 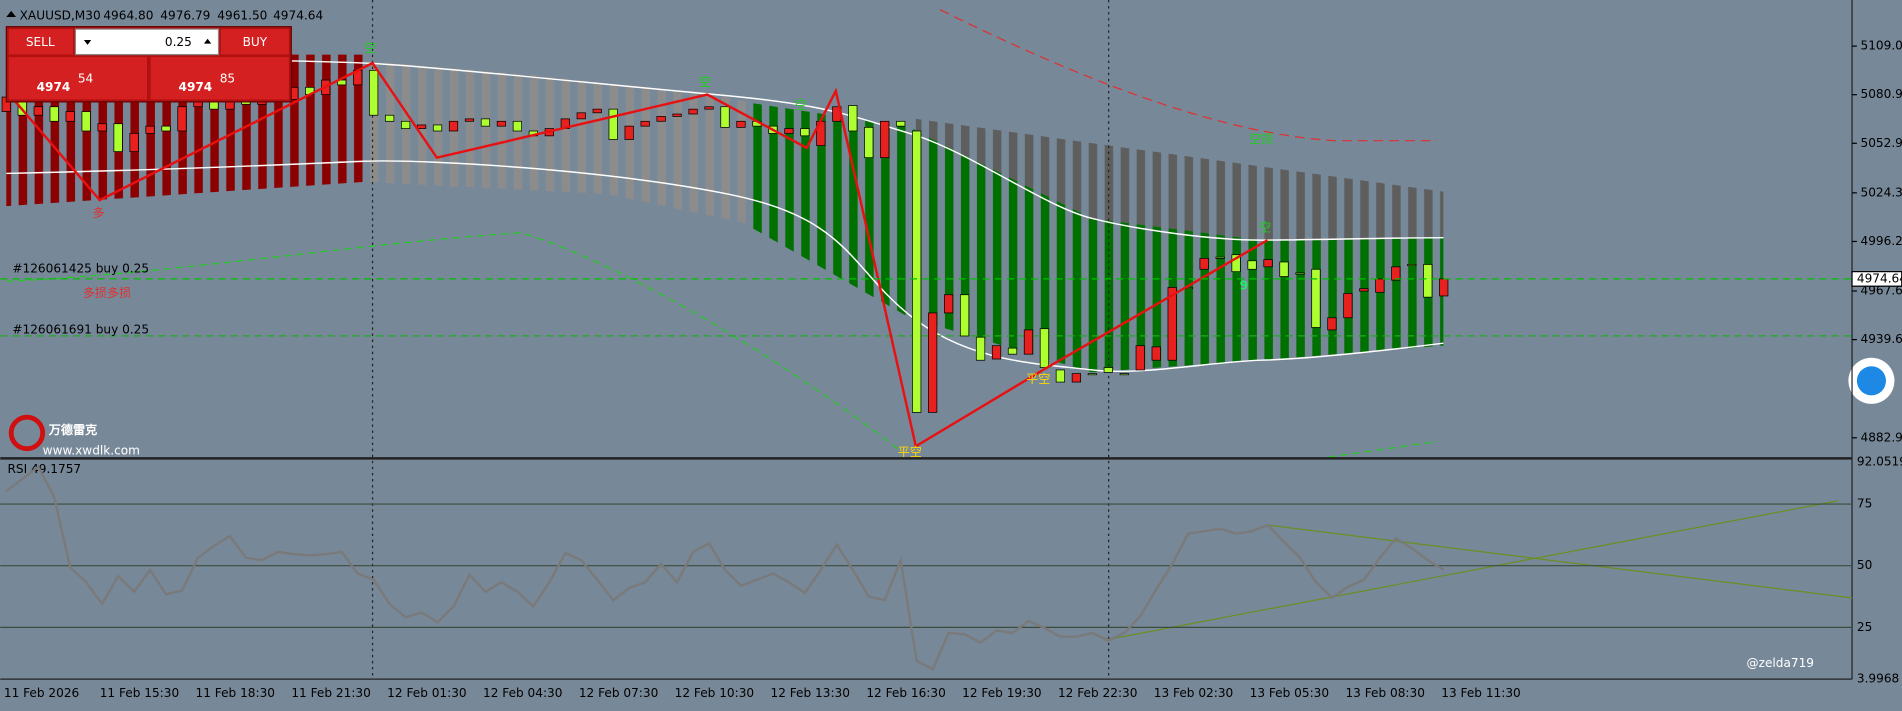 I want to click on annotation: 多损多损, so click(x=107, y=293).